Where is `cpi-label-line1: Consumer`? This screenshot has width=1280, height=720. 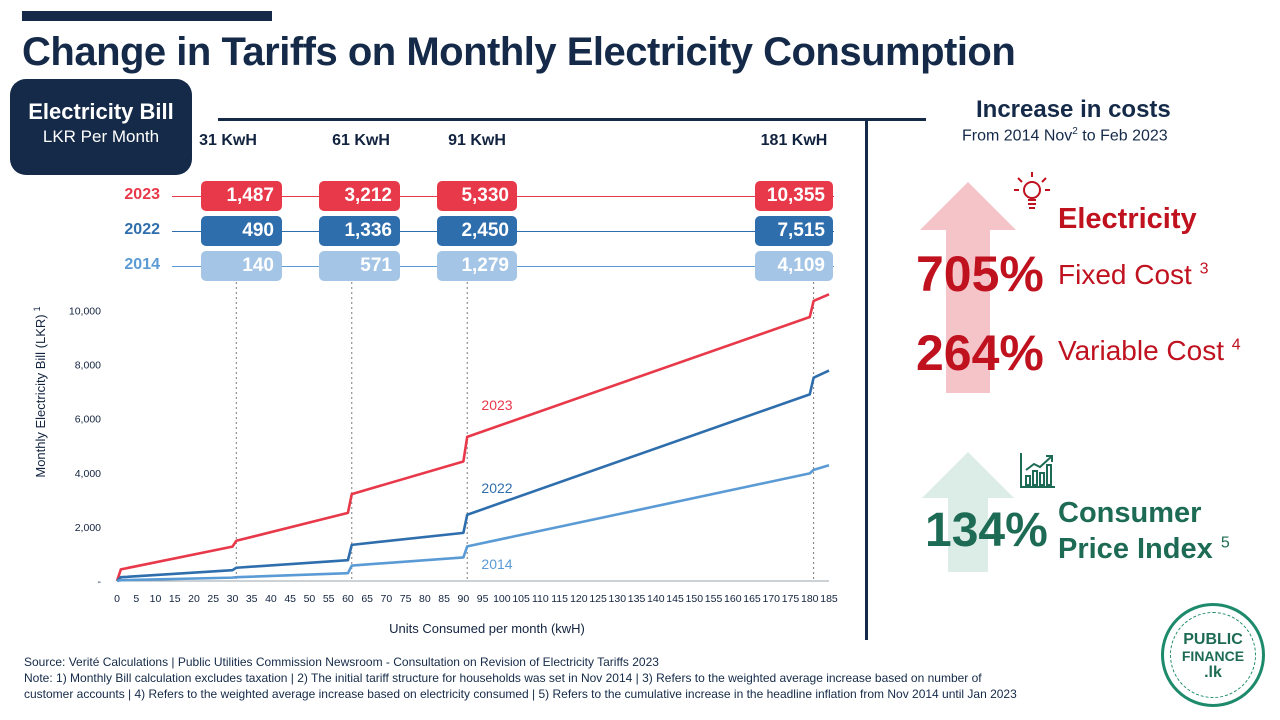 cpi-label-line1: Consumer is located at coordinates (1130, 513).